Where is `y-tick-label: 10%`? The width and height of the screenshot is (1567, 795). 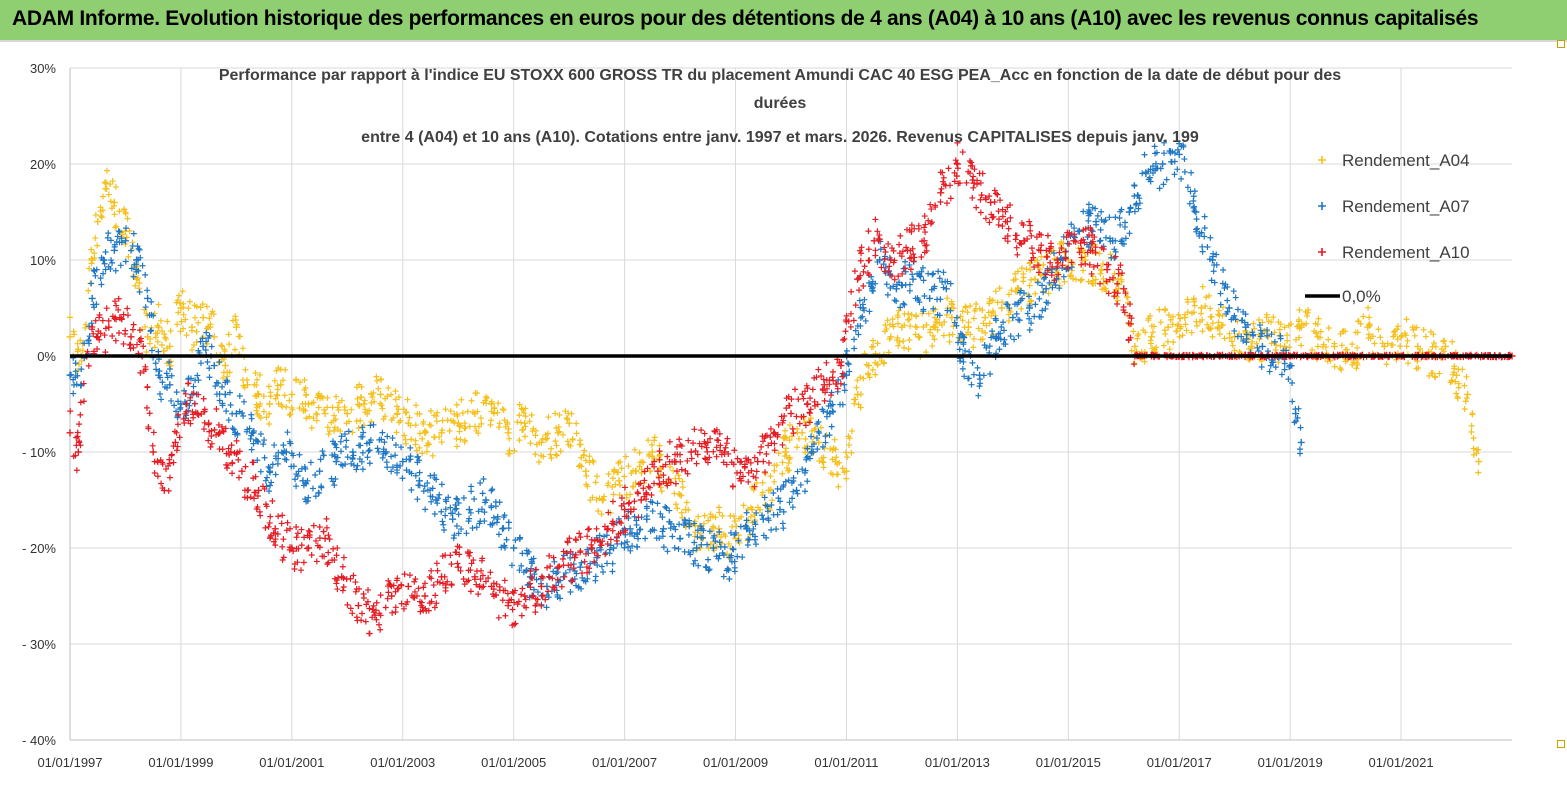
y-tick-label: 10% is located at coordinates (43, 260).